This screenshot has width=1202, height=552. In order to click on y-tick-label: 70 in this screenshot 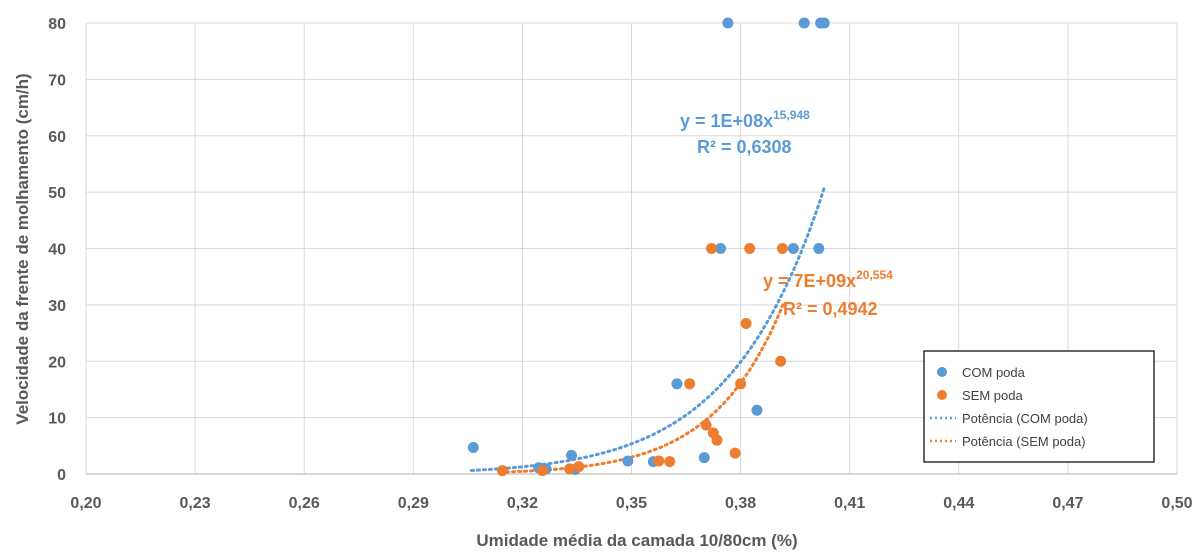, I will do `click(57, 80)`.